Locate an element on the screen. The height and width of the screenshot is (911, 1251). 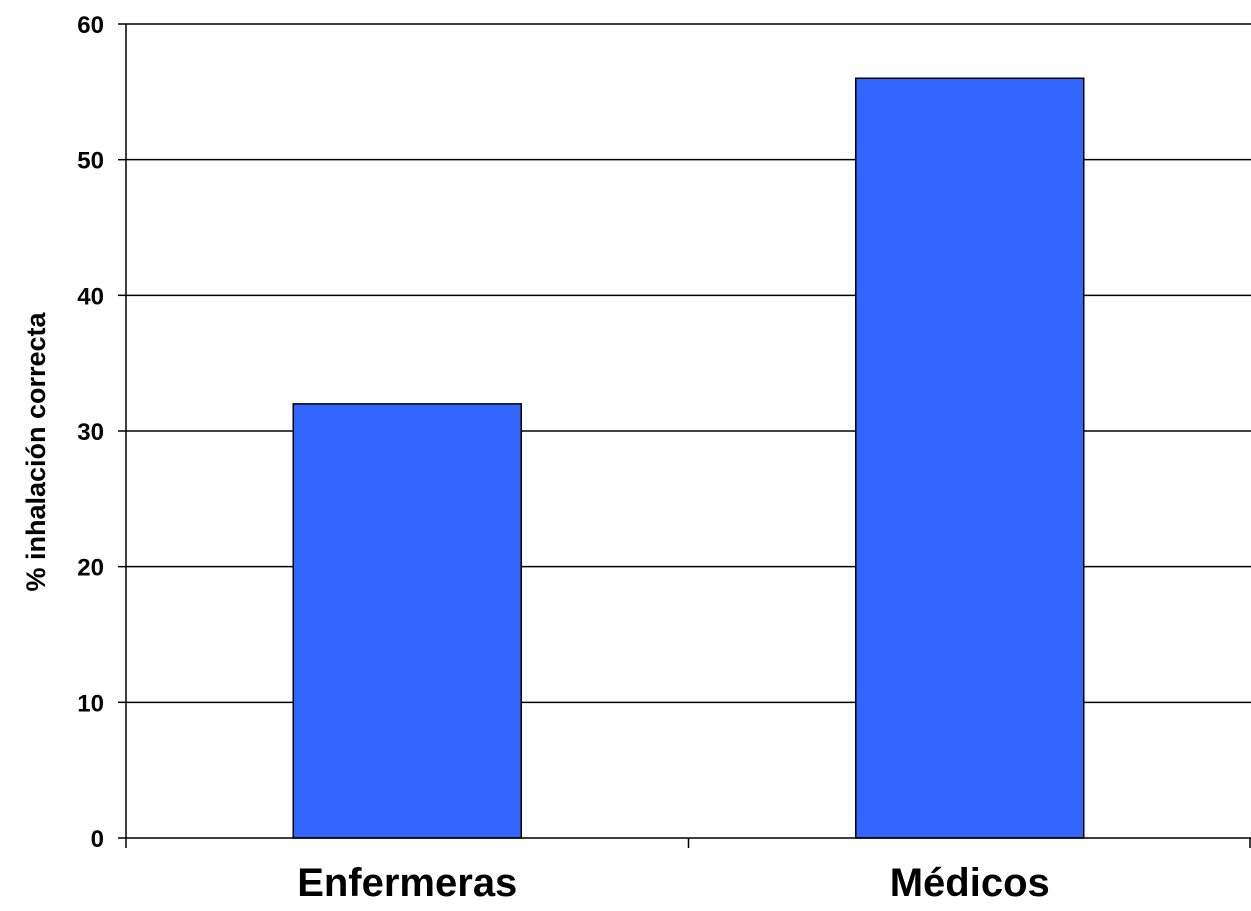
y-tick-label: 30 is located at coordinates (90, 432).